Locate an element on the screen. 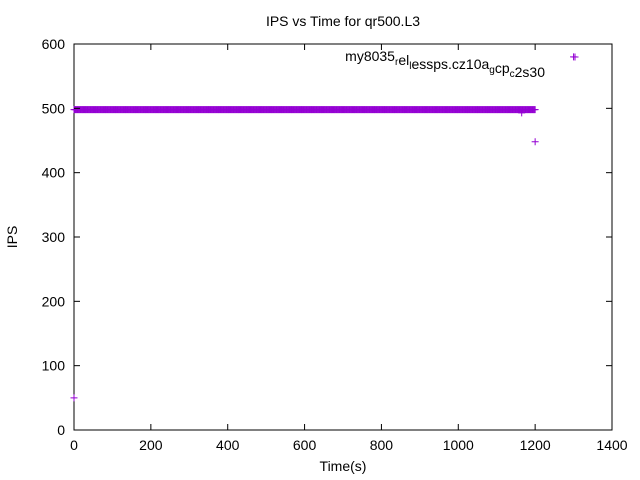 This screenshot has width=640, height=480. y-tick-label: 100 is located at coordinates (54, 366).